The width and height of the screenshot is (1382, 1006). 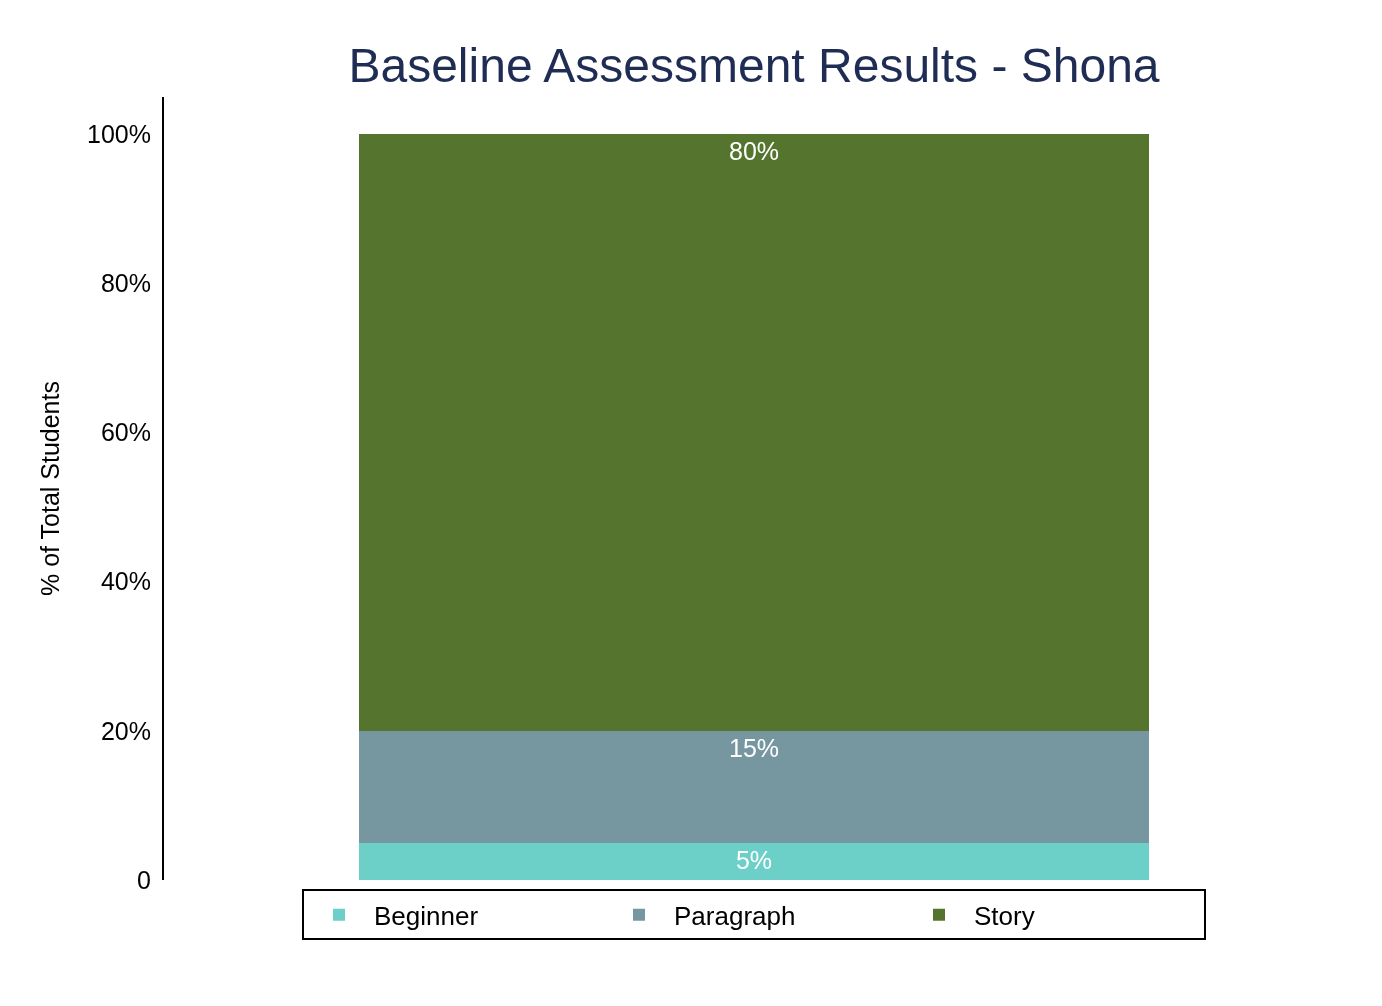 What do you see at coordinates (754, 747) in the screenshot?
I see `data-label: 15%` at bounding box center [754, 747].